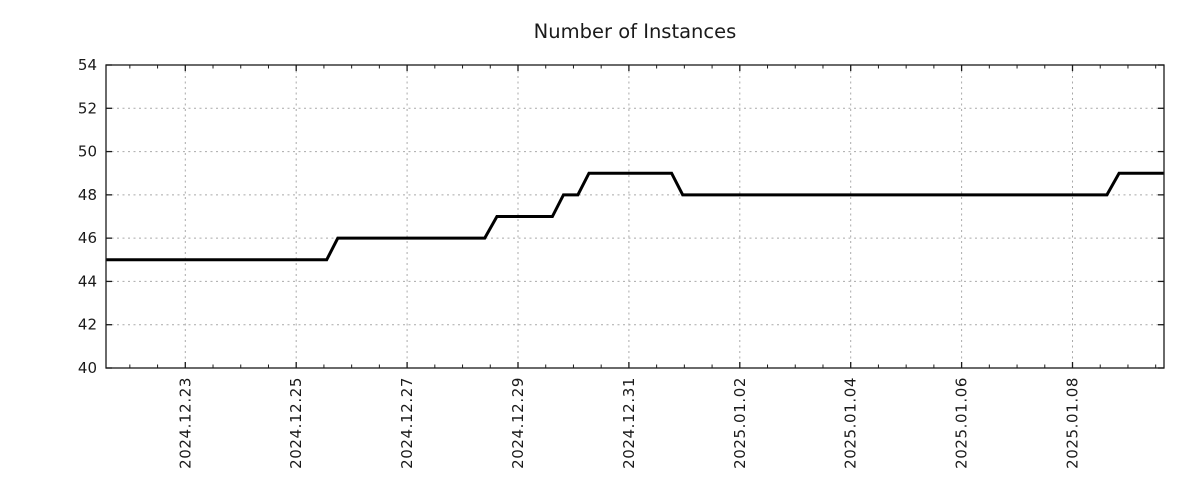  Describe the element at coordinates (962, 423) in the screenshot. I see `x-tick-label: 2025.01.06` at that location.